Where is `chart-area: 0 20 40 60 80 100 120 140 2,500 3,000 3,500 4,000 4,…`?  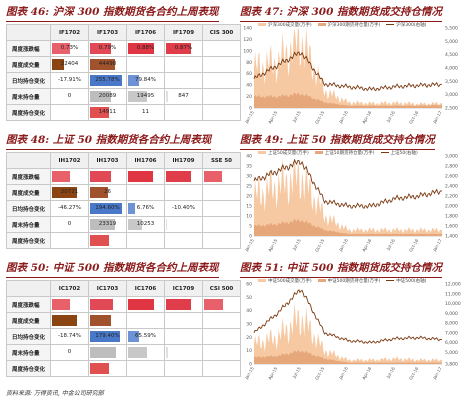
chart-area: 0 20 40 60 80 100 120 140 2,500 3,000 3,500 4,000 4,… is located at coordinates (355, 75).